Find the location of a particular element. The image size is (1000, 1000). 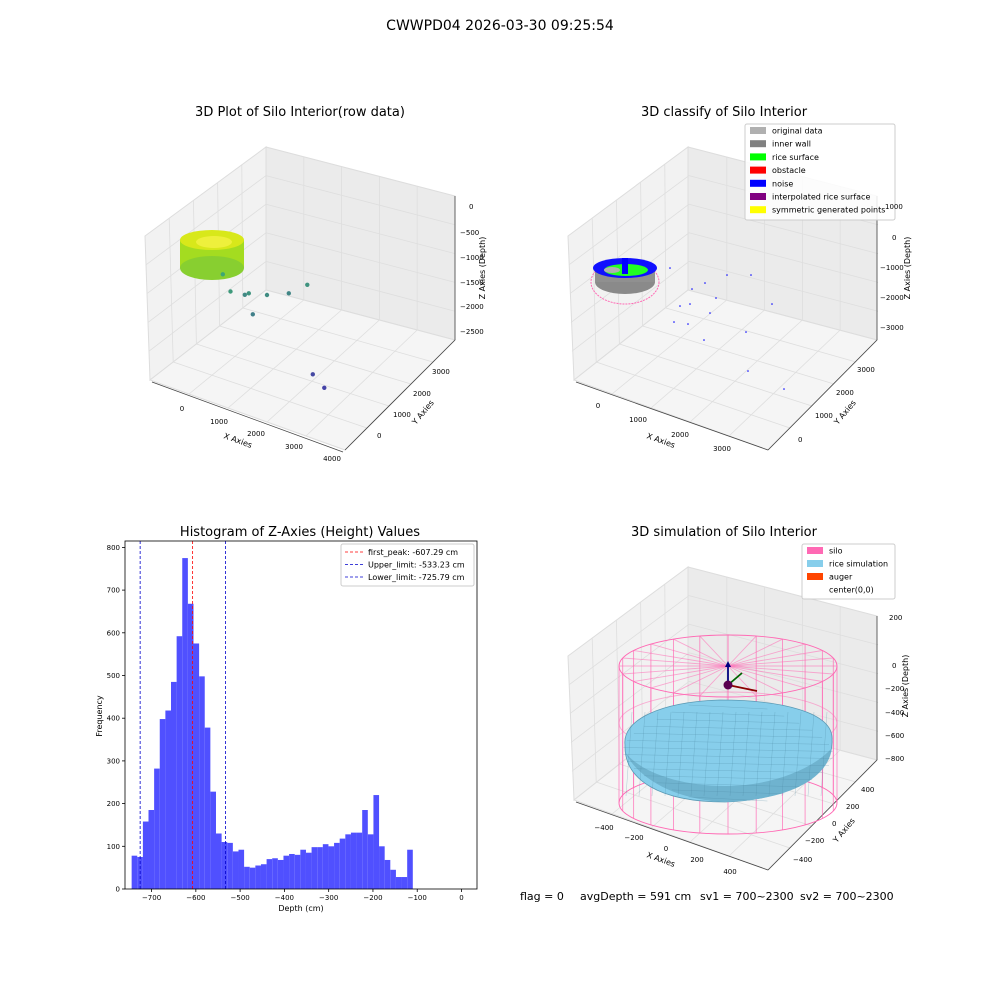

histogram-x-ticks: −700 −600 −500 −400 −300 −200 −100 0 is located at coordinates (303, 895).